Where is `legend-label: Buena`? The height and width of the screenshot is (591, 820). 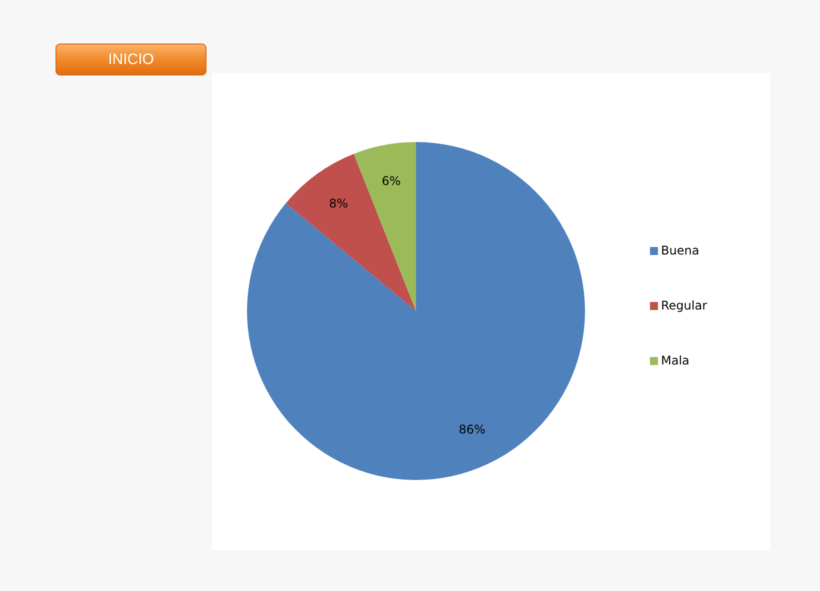
legend-label: Buena is located at coordinates (680, 250).